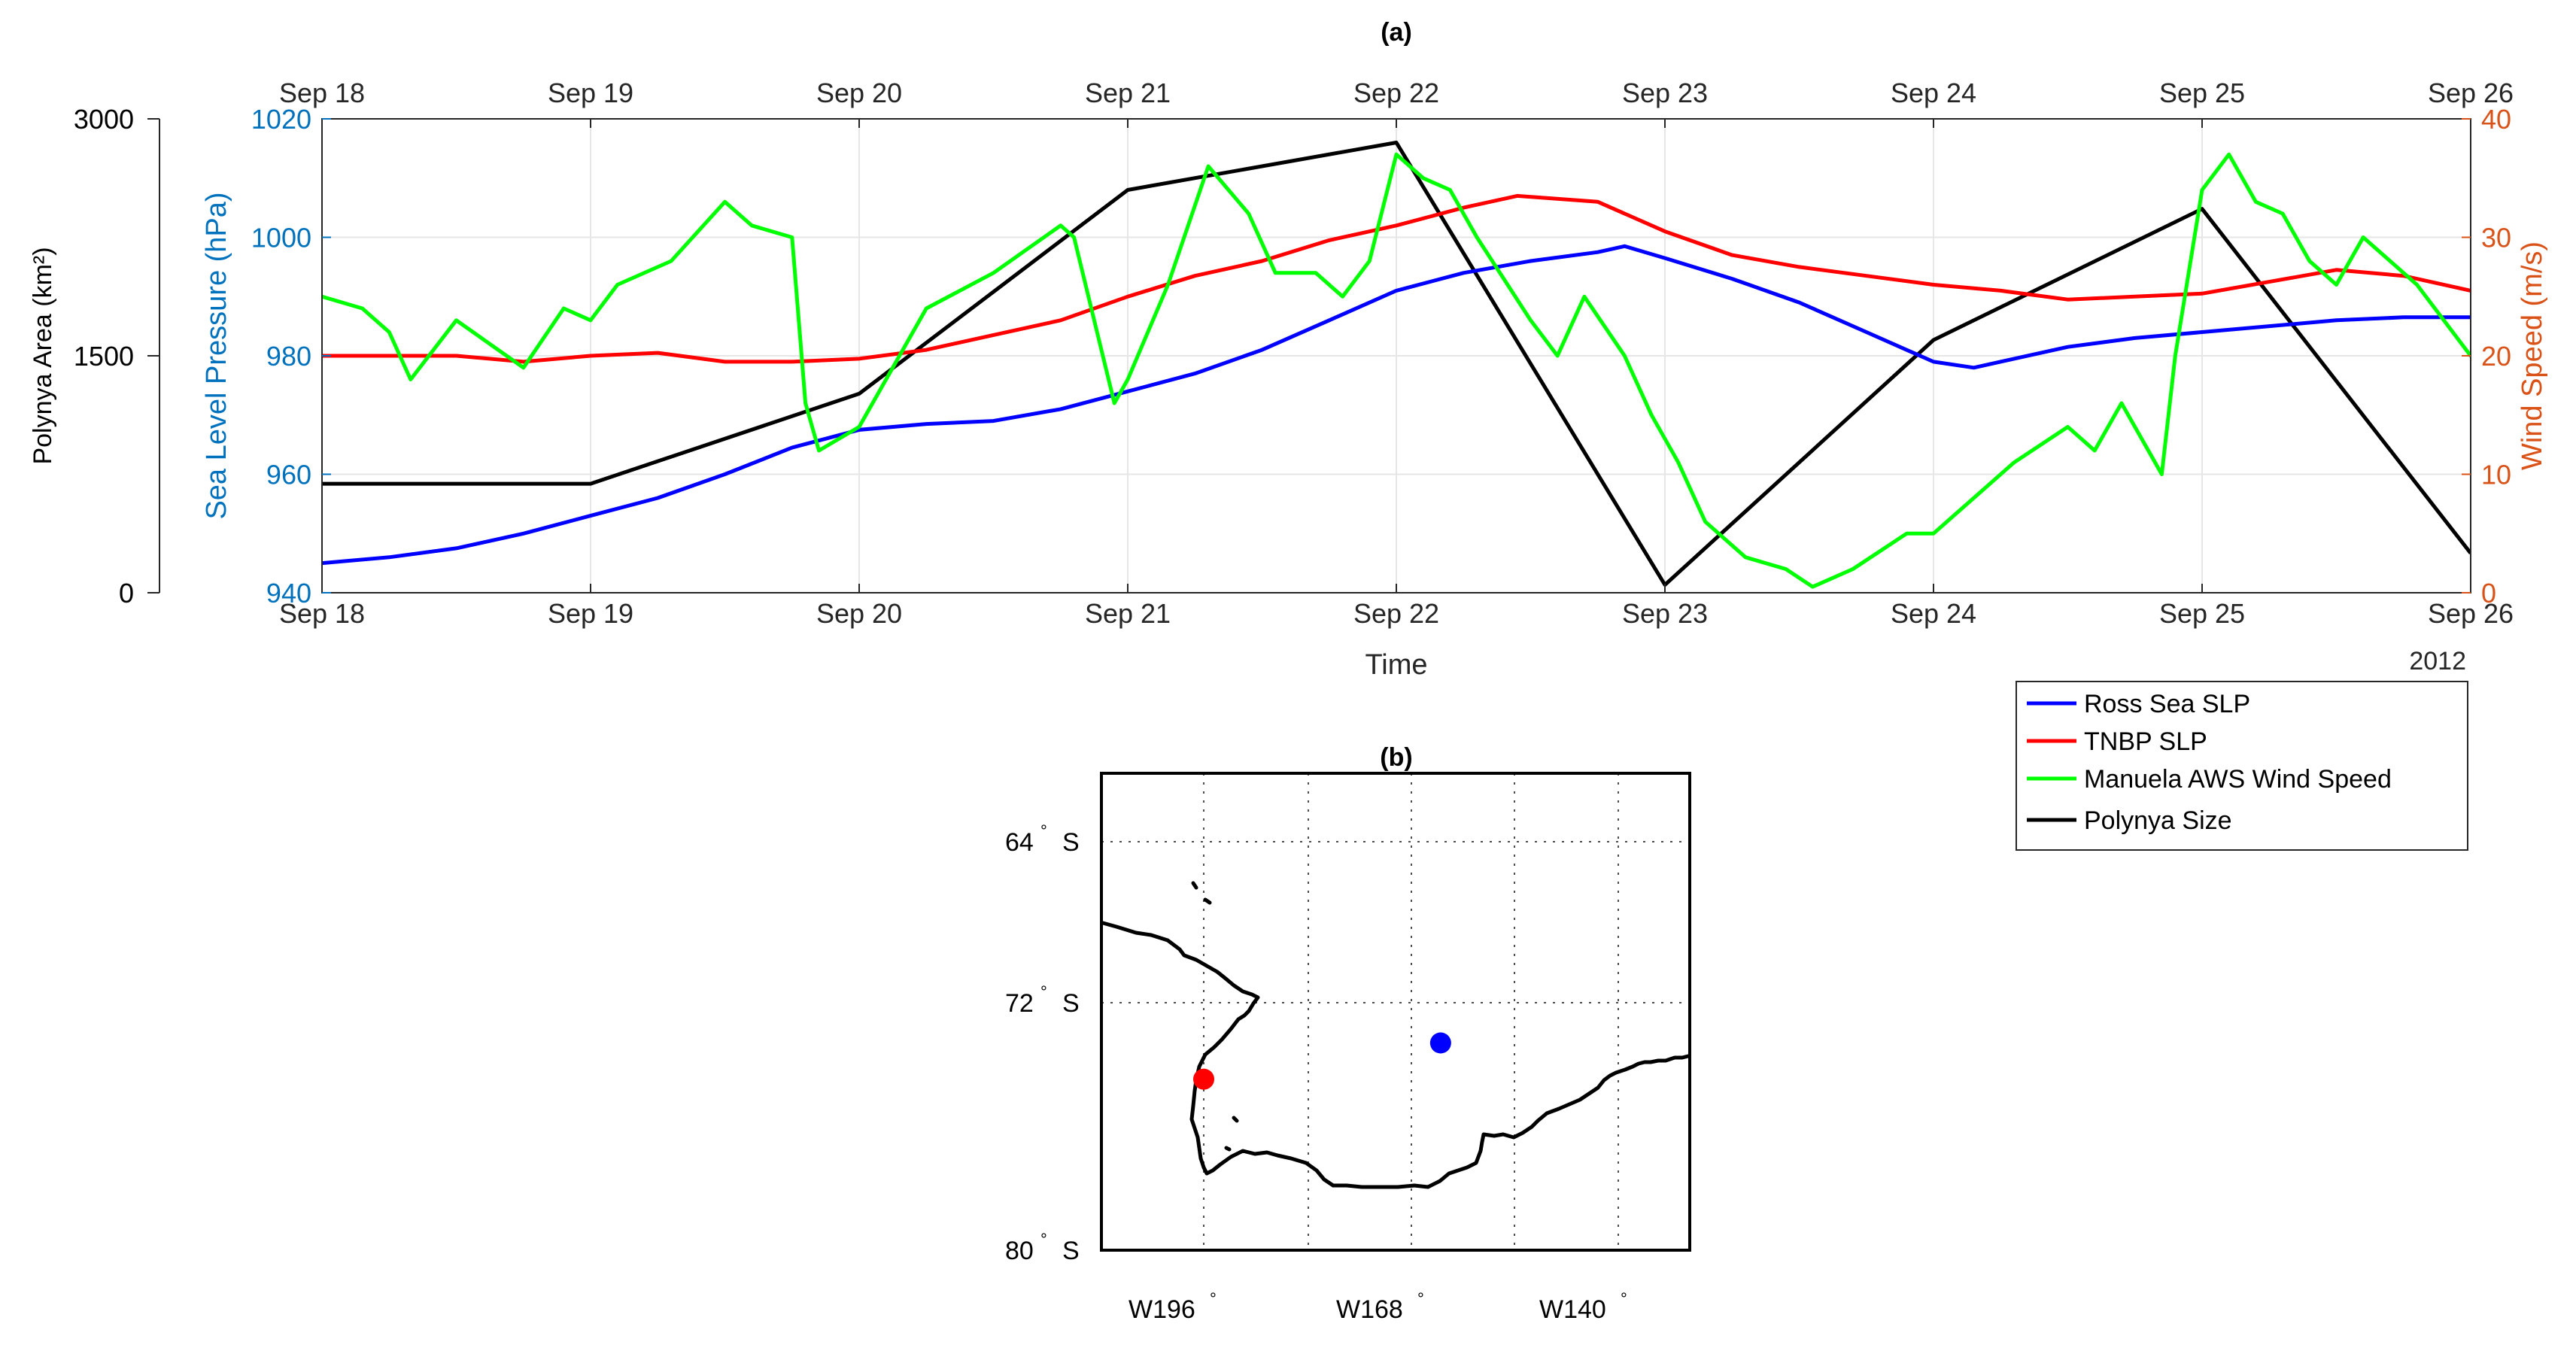 The width and height of the screenshot is (2576, 1357). I want to click on lon-label-196: W196 °, so click(1173, 1306).